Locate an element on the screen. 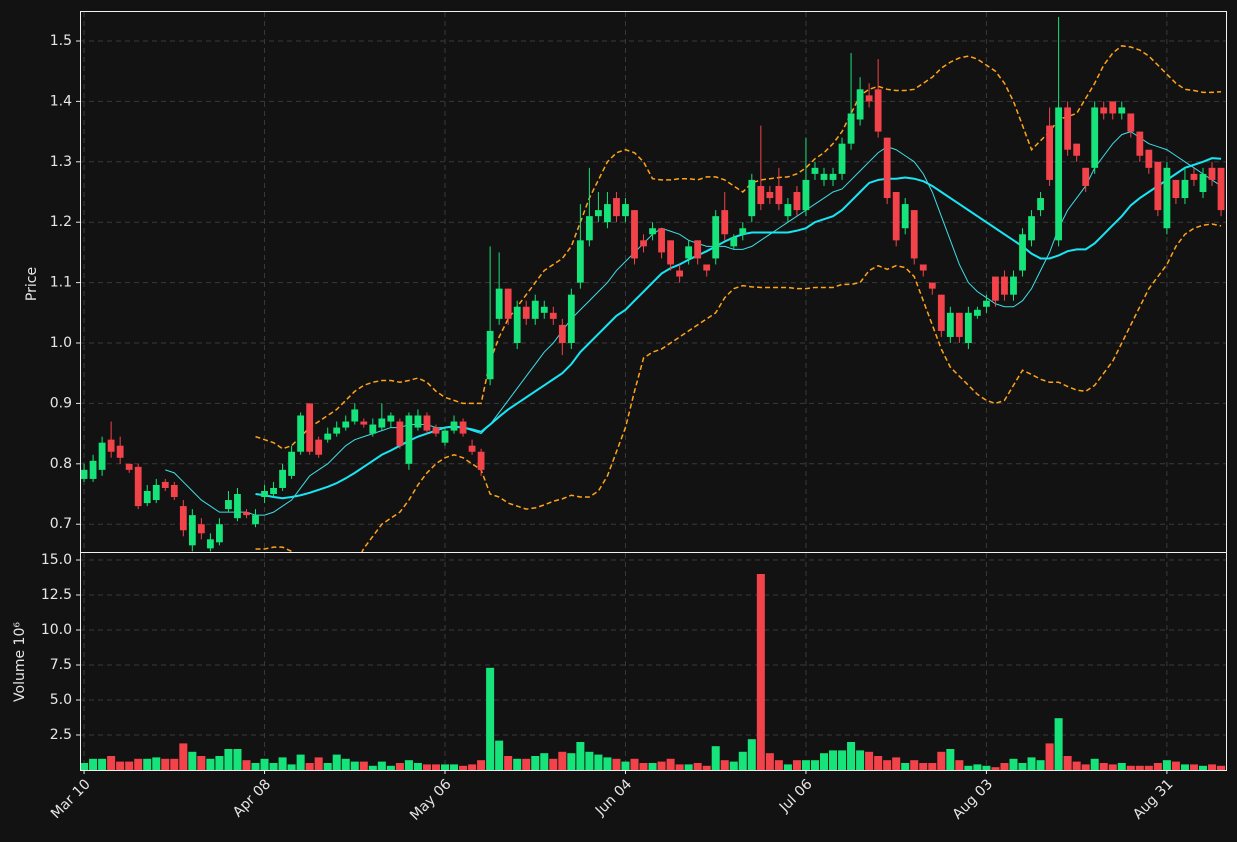 The width and height of the screenshot is (1237, 842). y-tick-label: 1.4 is located at coordinates (61, 101).